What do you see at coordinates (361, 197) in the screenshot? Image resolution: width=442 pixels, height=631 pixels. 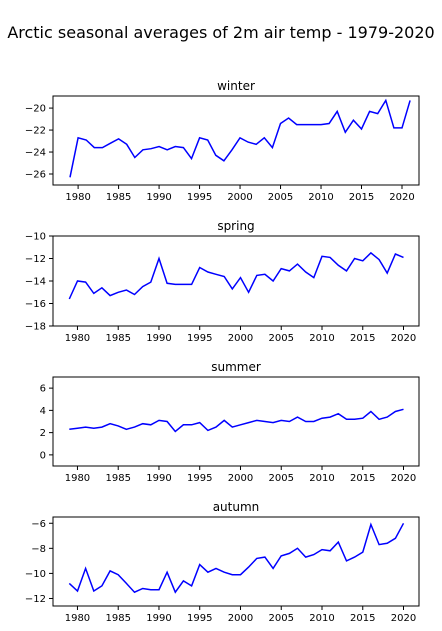 I see `winter-xtick-label: 2015` at bounding box center [361, 197].